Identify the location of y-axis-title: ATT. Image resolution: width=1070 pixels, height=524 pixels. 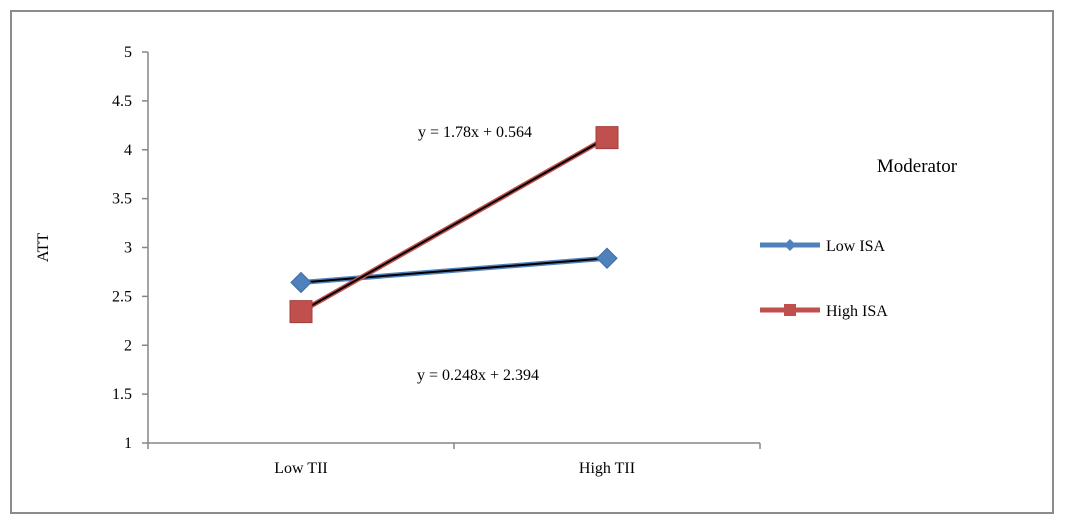
(43, 248).